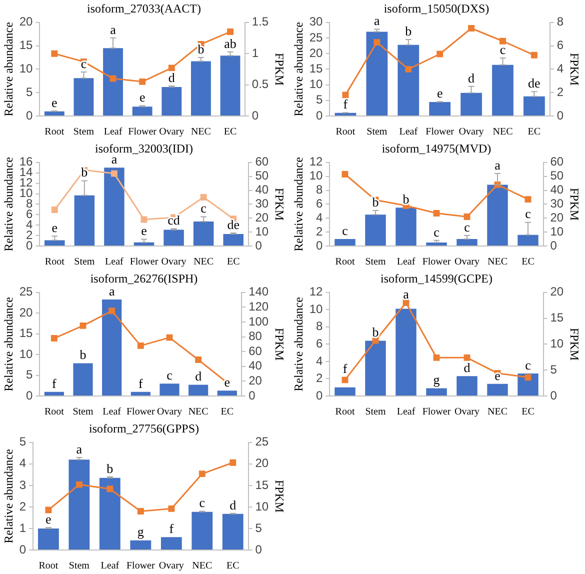 The image size is (585, 574). Describe the element at coordinates (436, 278) in the screenshot. I see `chart-title: isoform_14599(GCPE)` at that location.